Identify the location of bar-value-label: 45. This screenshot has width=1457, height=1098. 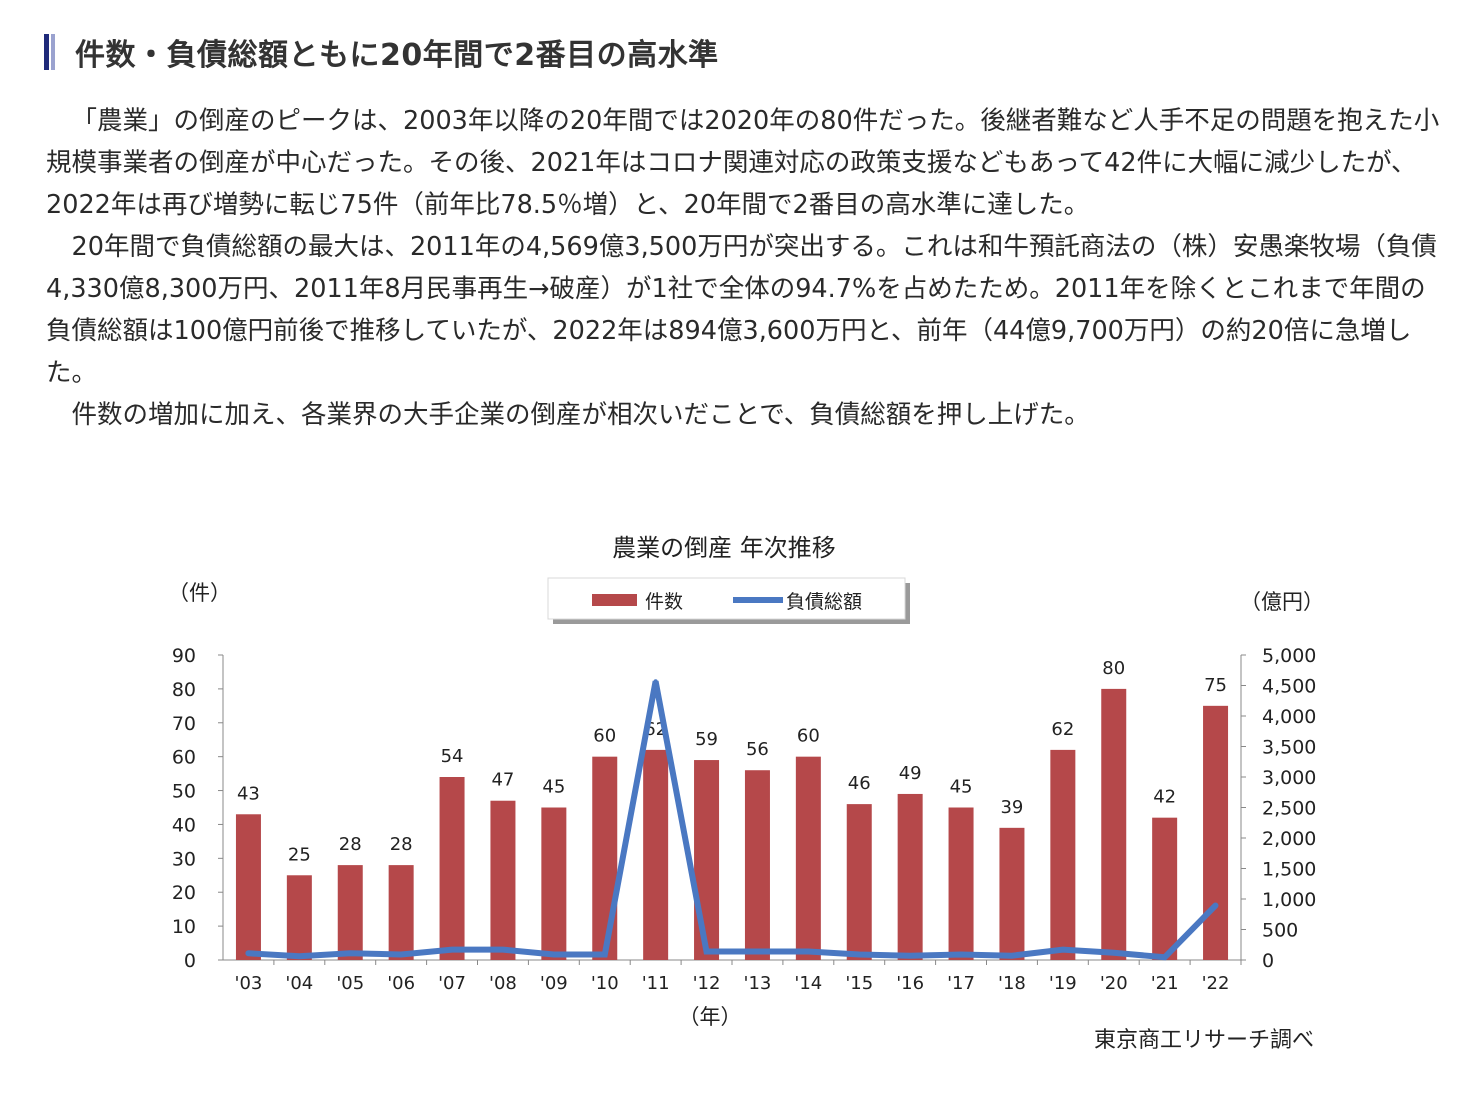
(961, 787).